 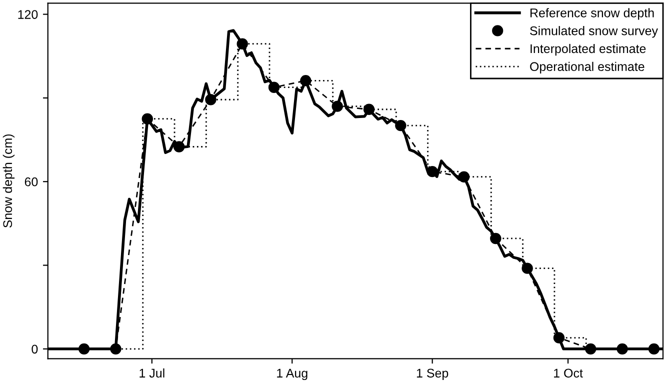 What do you see at coordinates (28, 14) in the screenshot?
I see `y-tick-label: 120` at bounding box center [28, 14].